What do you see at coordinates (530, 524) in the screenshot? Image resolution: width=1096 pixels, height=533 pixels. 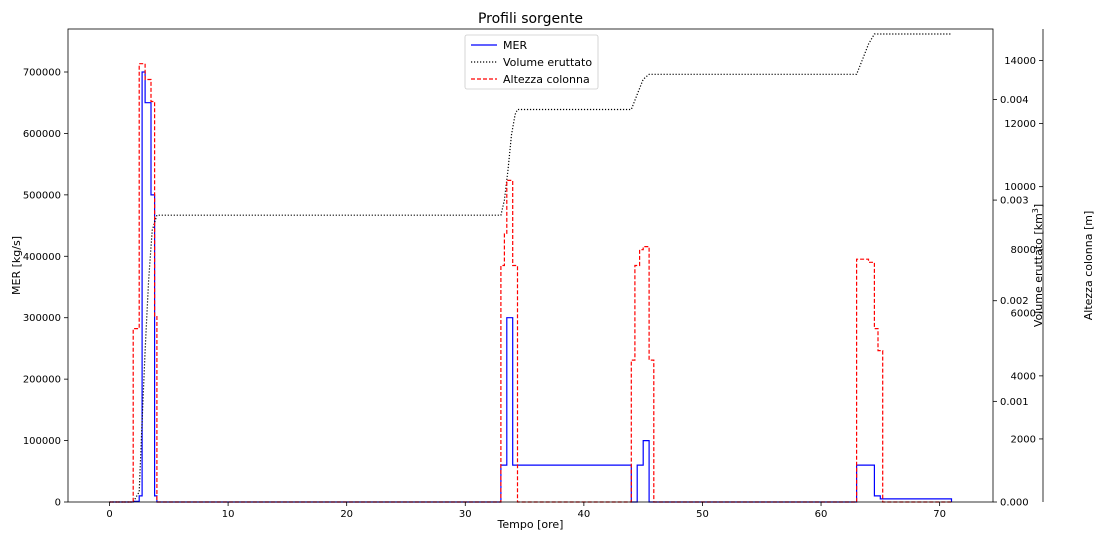 I see `x-axis-label: Tempo [ore]` at bounding box center [530, 524].